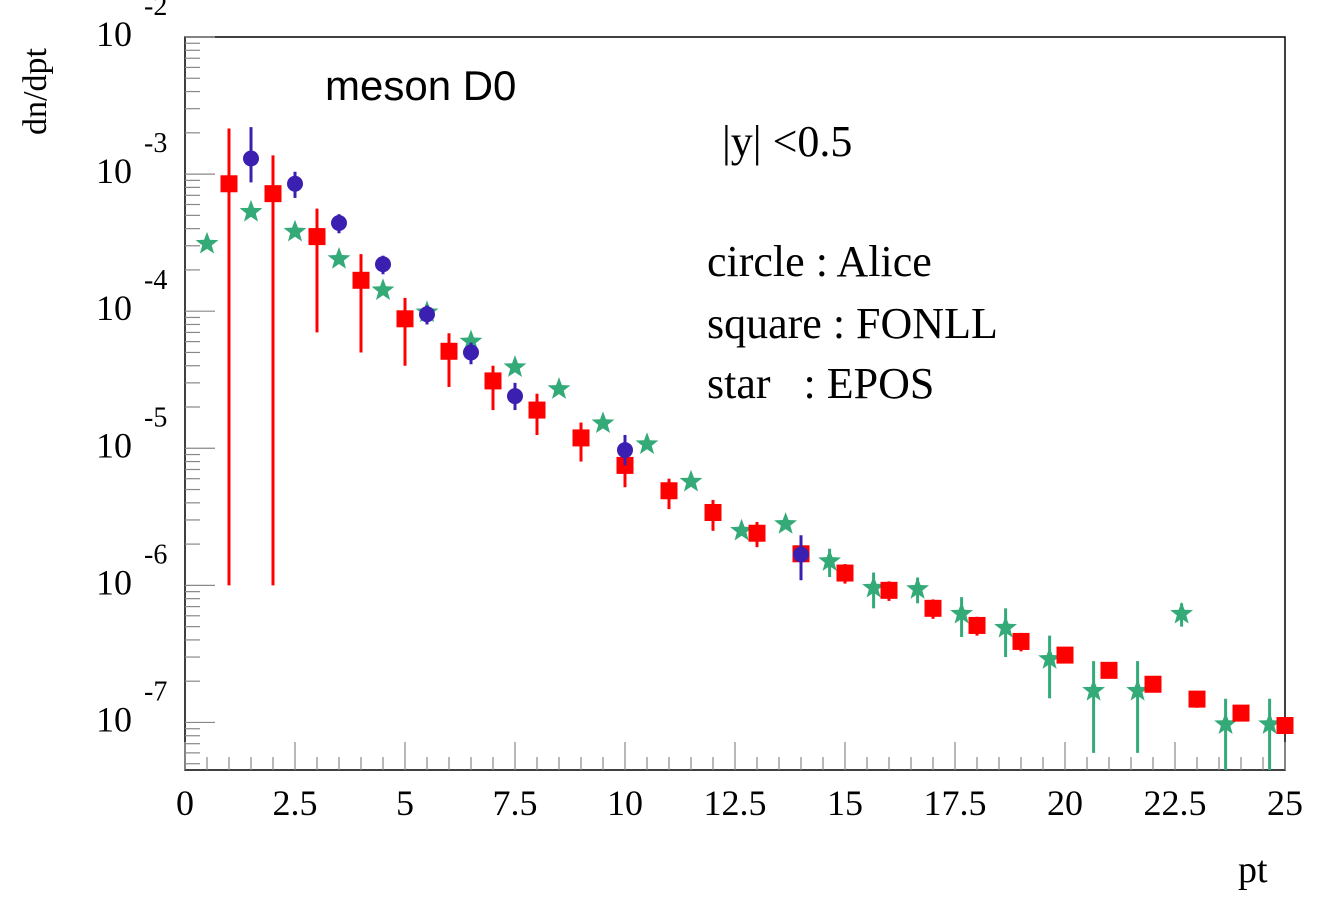  What do you see at coordinates (185, 803) in the screenshot?
I see `x-tick-label: 0` at bounding box center [185, 803].